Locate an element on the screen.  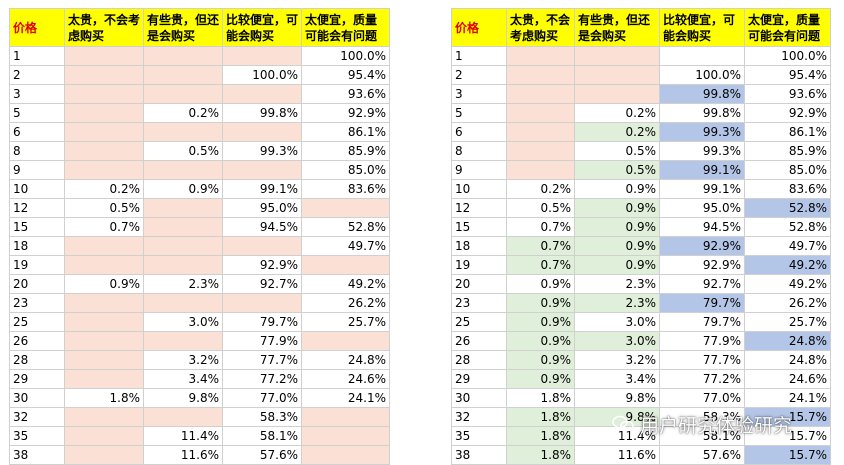
percent-cell: 94.5% is located at coordinates (702, 227).